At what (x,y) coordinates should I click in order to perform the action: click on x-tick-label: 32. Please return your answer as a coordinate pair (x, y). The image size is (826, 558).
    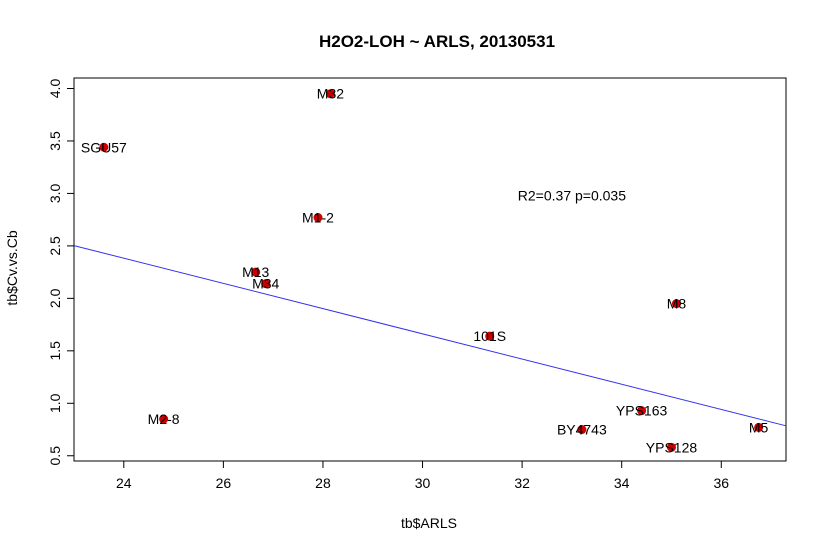
    Looking at the image, I should click on (522, 483).